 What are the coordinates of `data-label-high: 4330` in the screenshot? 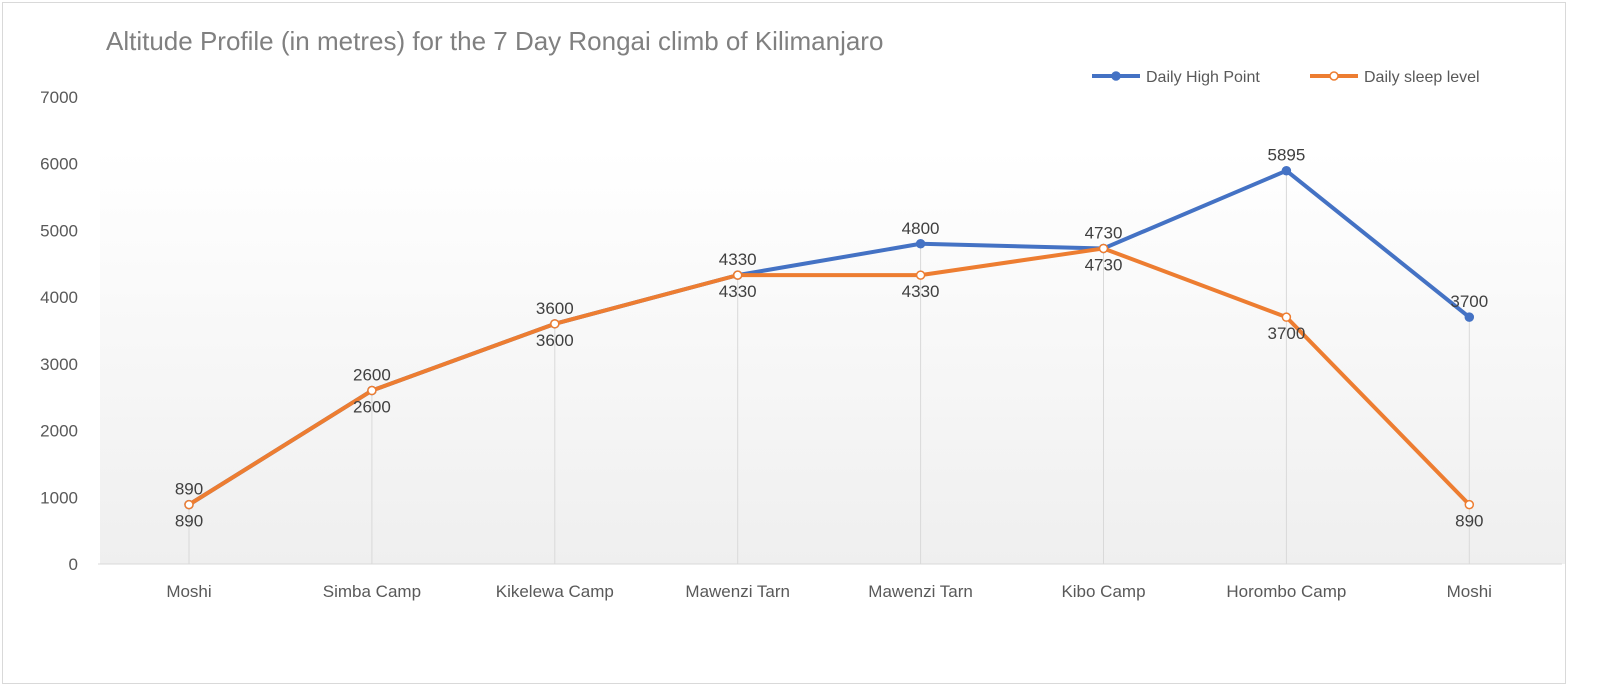 It's located at (738, 259).